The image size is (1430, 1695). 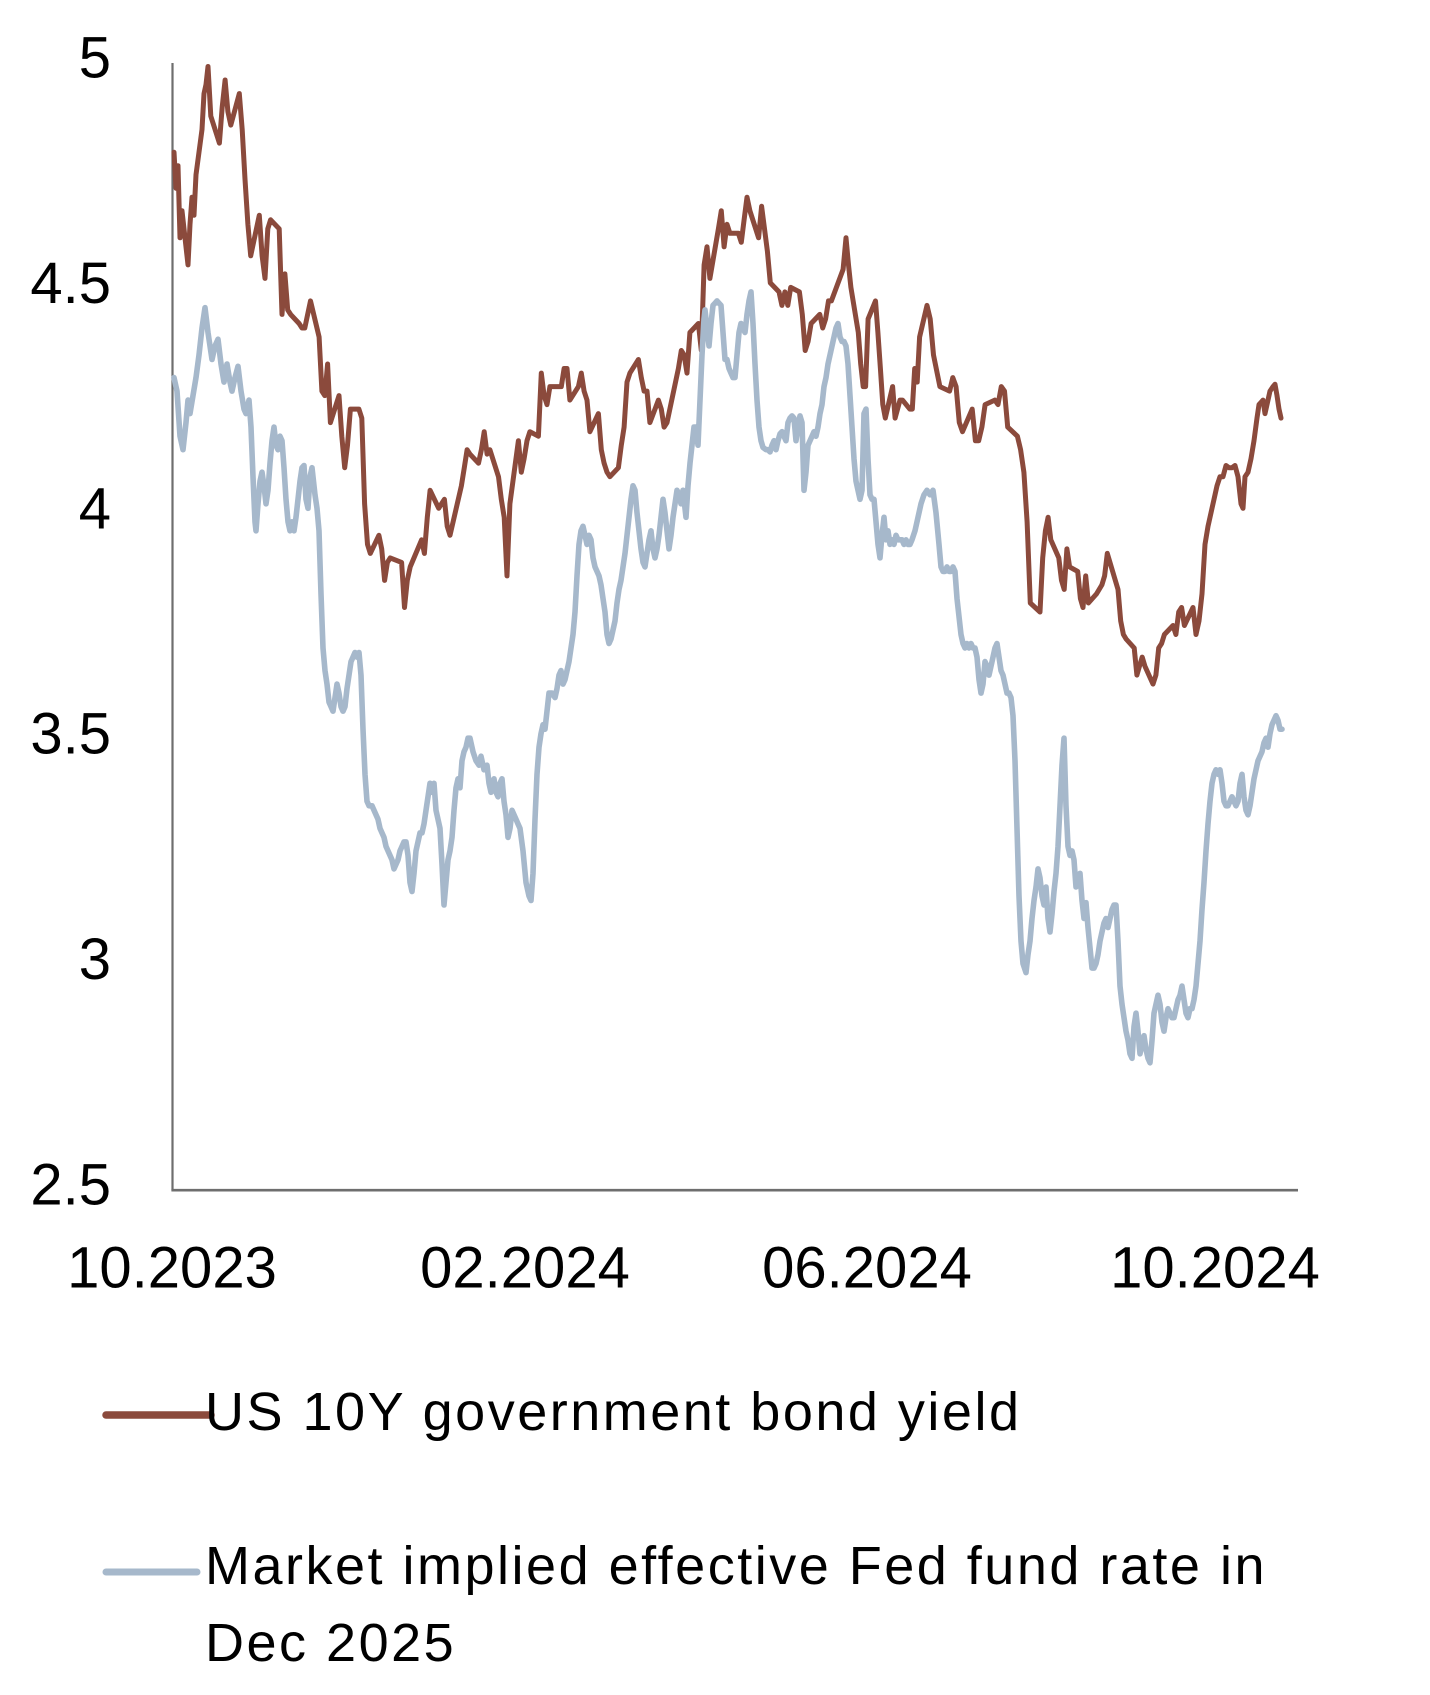 I want to click on svg-text: 10.2024, so click(x=1215, y=1268).